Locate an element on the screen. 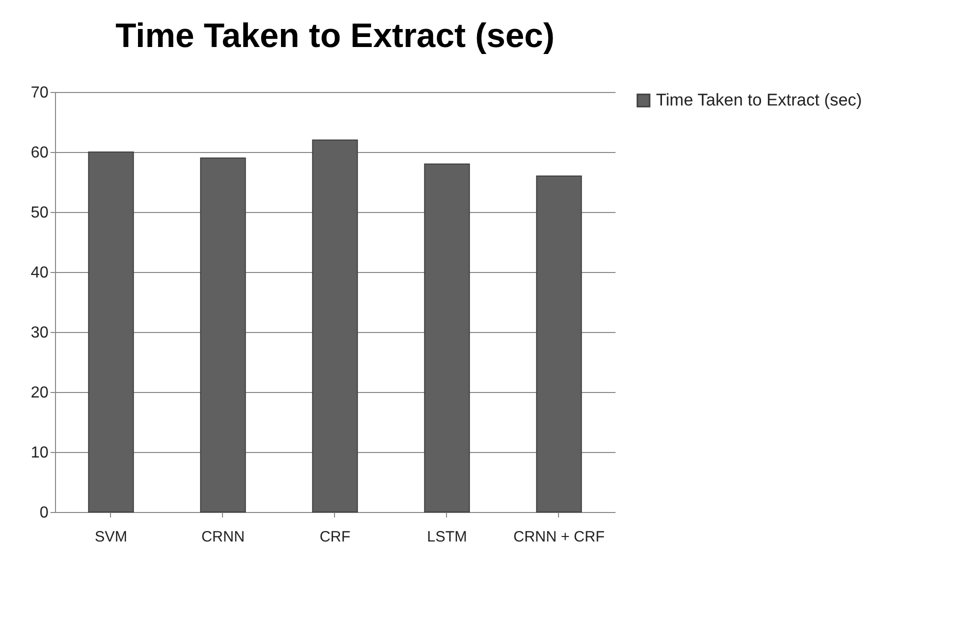 The width and height of the screenshot is (957, 620). y-tick-label: 50 is located at coordinates (39, 213).